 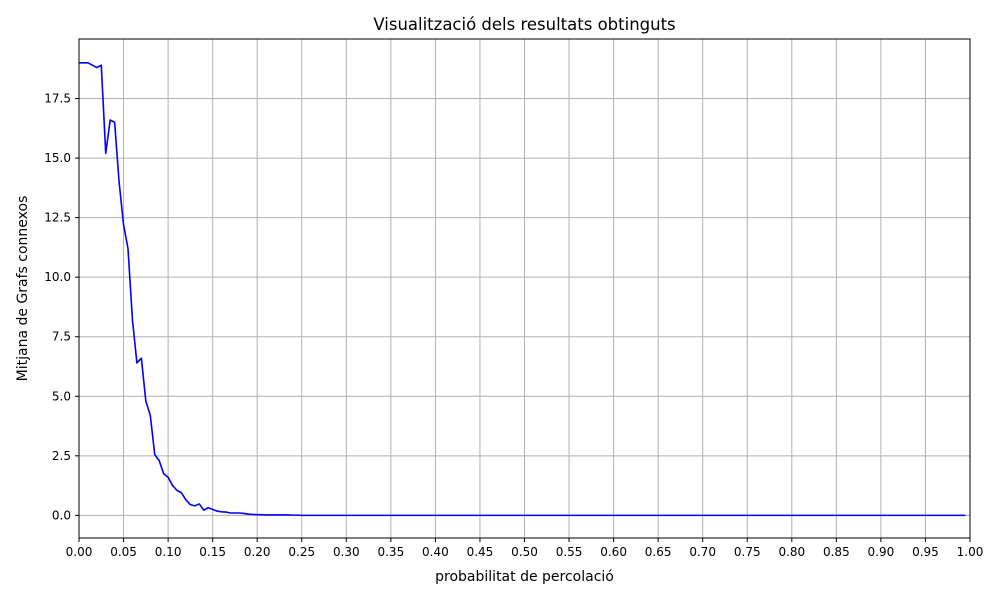 What do you see at coordinates (123, 552) in the screenshot?
I see `x-tick-label: 0.05` at bounding box center [123, 552].